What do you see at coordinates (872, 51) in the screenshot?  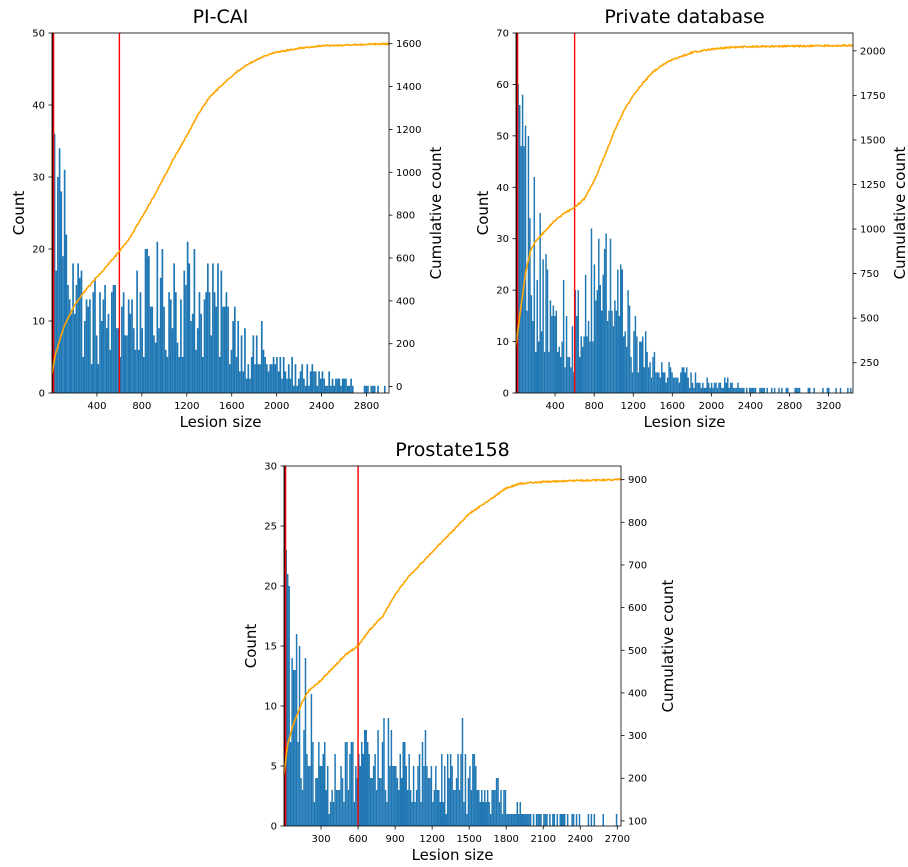 I see `y2-tick-label: 2000` at bounding box center [872, 51].